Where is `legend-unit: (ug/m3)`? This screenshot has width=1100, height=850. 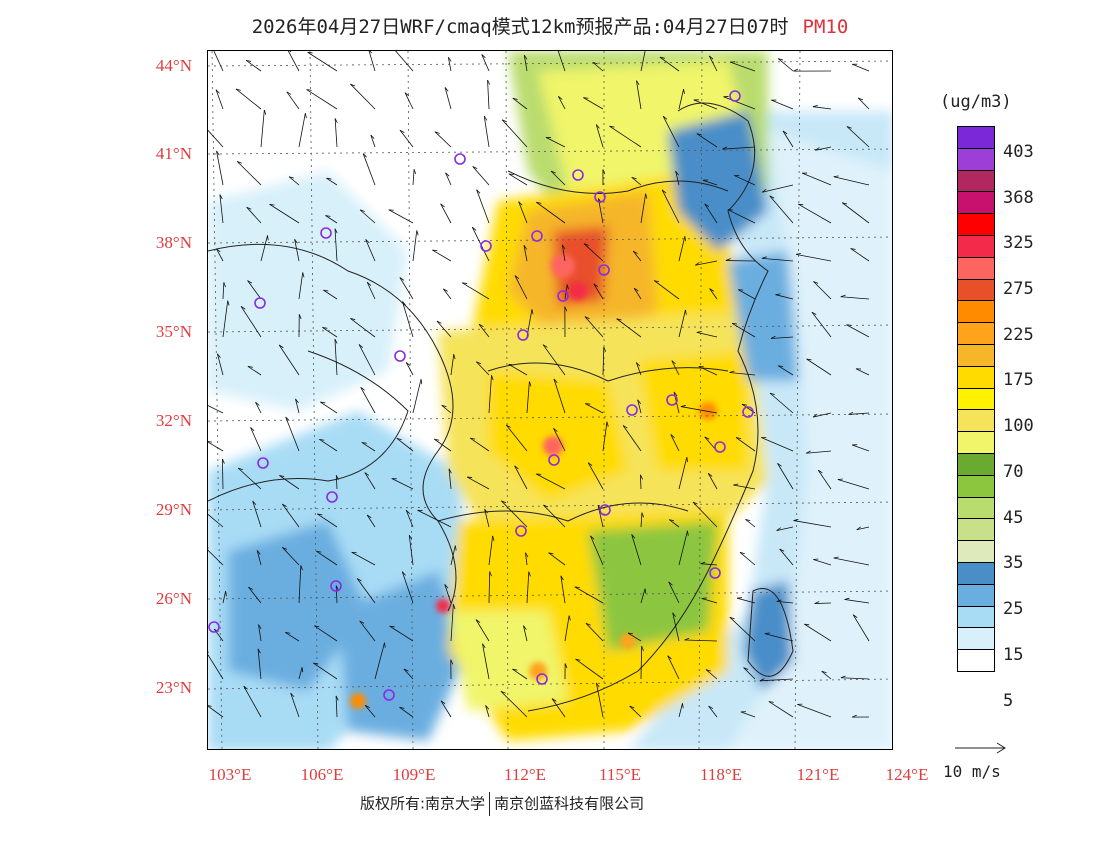
legend-unit: (ug/m3) is located at coordinates (976, 102).